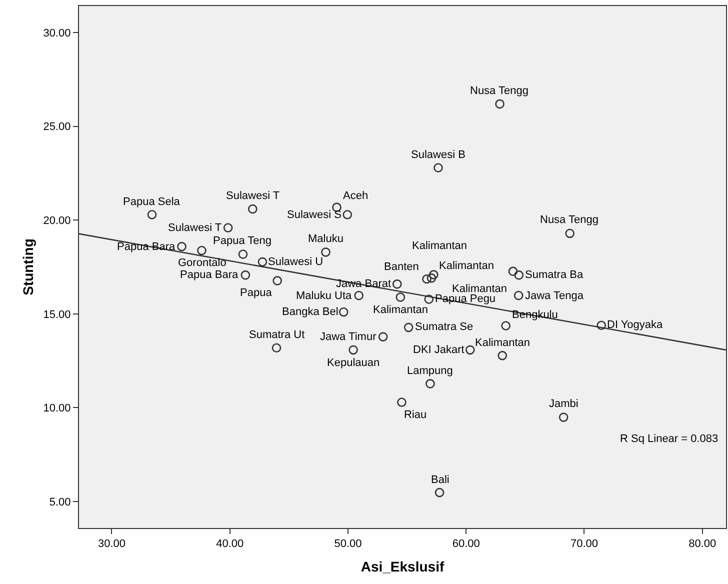 The width and height of the screenshot is (728, 584). What do you see at coordinates (669, 439) in the screenshot?
I see `annotation: R Sq Linear = 0.083` at bounding box center [669, 439].